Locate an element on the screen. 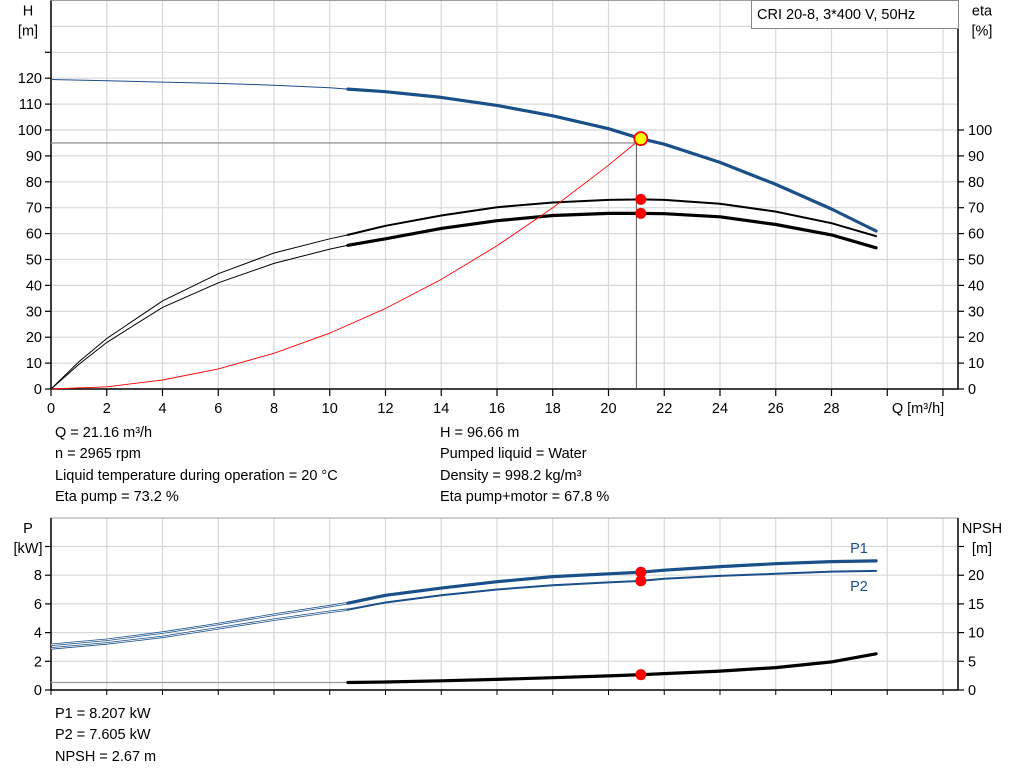  y-tick-label-left: 70 is located at coordinates (34, 209).